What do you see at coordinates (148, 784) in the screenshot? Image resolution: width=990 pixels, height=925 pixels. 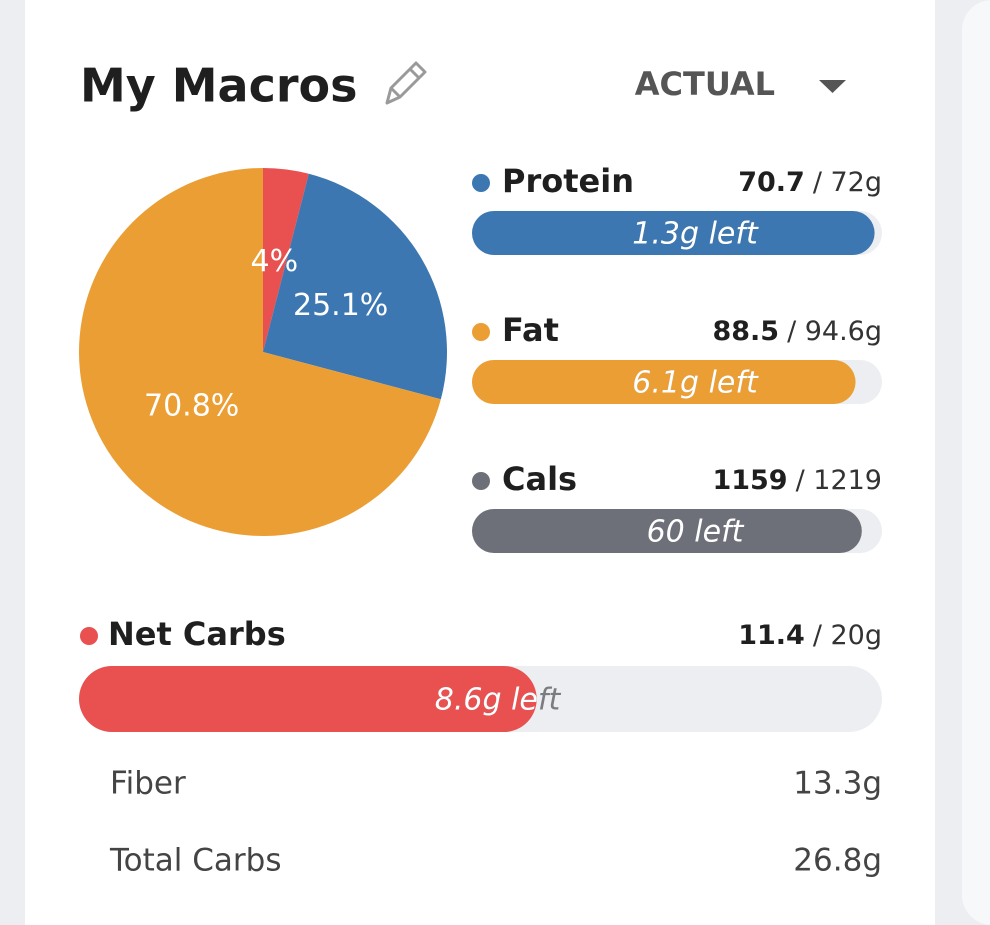 I see `detail-label: Fiber` at bounding box center [148, 784].